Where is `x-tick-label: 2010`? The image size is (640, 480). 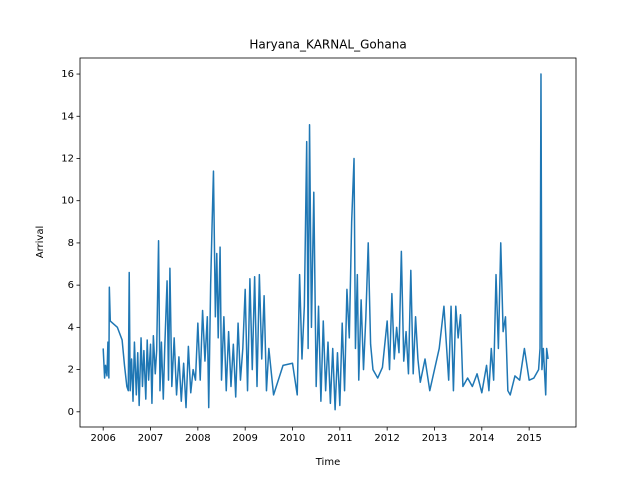
x-tick-label: 2010 is located at coordinates (292, 438).